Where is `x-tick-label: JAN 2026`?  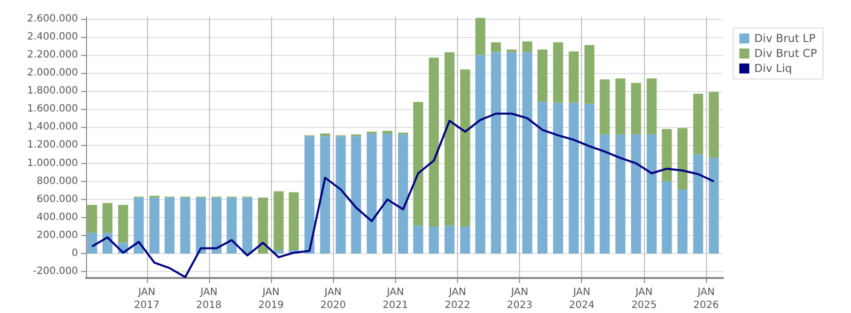 x-tick-label: JAN 2026 is located at coordinates (706, 299).